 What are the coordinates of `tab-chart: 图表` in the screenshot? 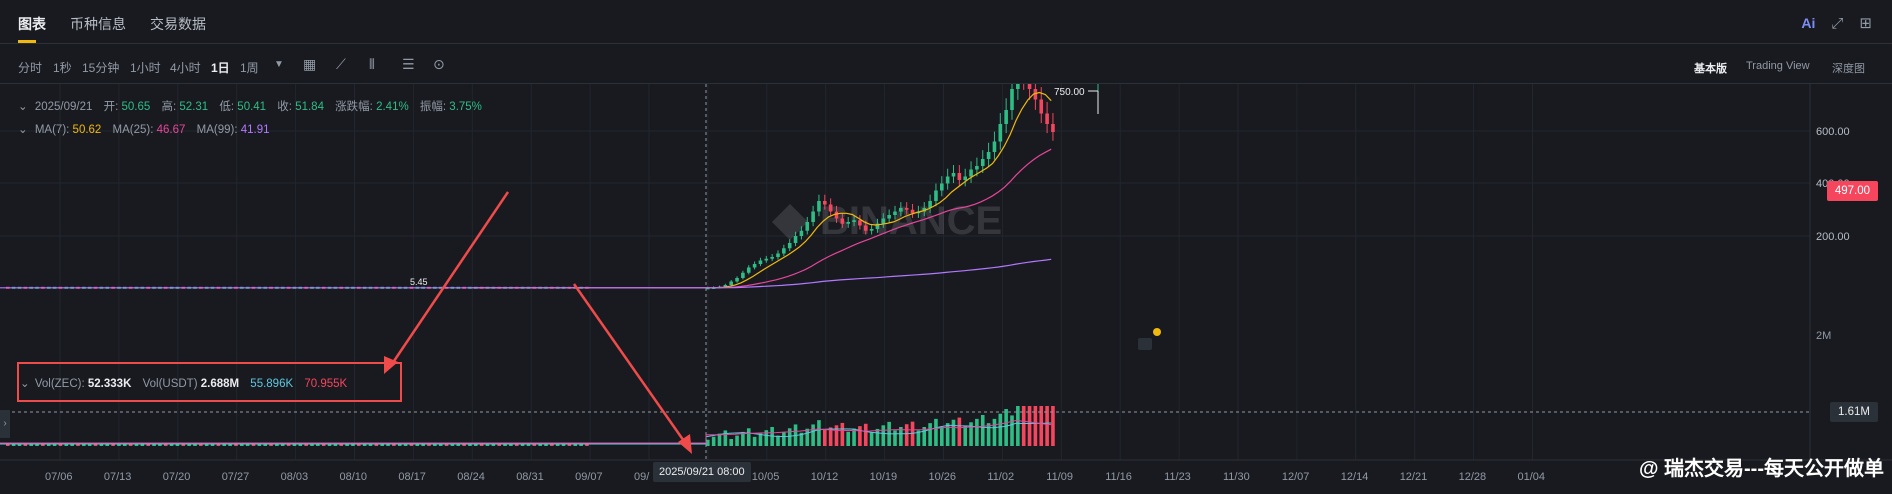 It's located at (32, 24).